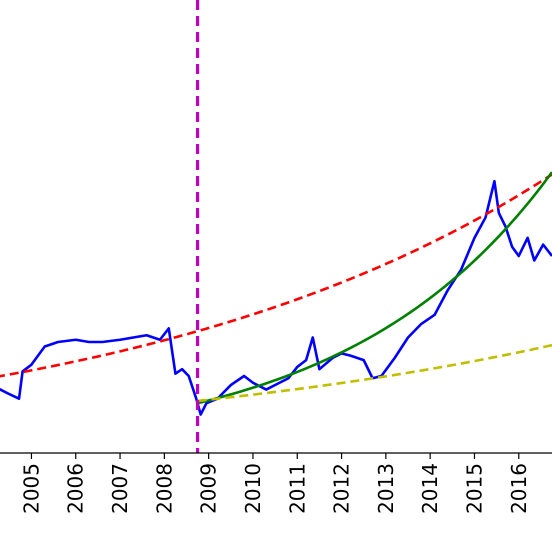  I want to click on x-tick-label: 2006, so click(76, 488).